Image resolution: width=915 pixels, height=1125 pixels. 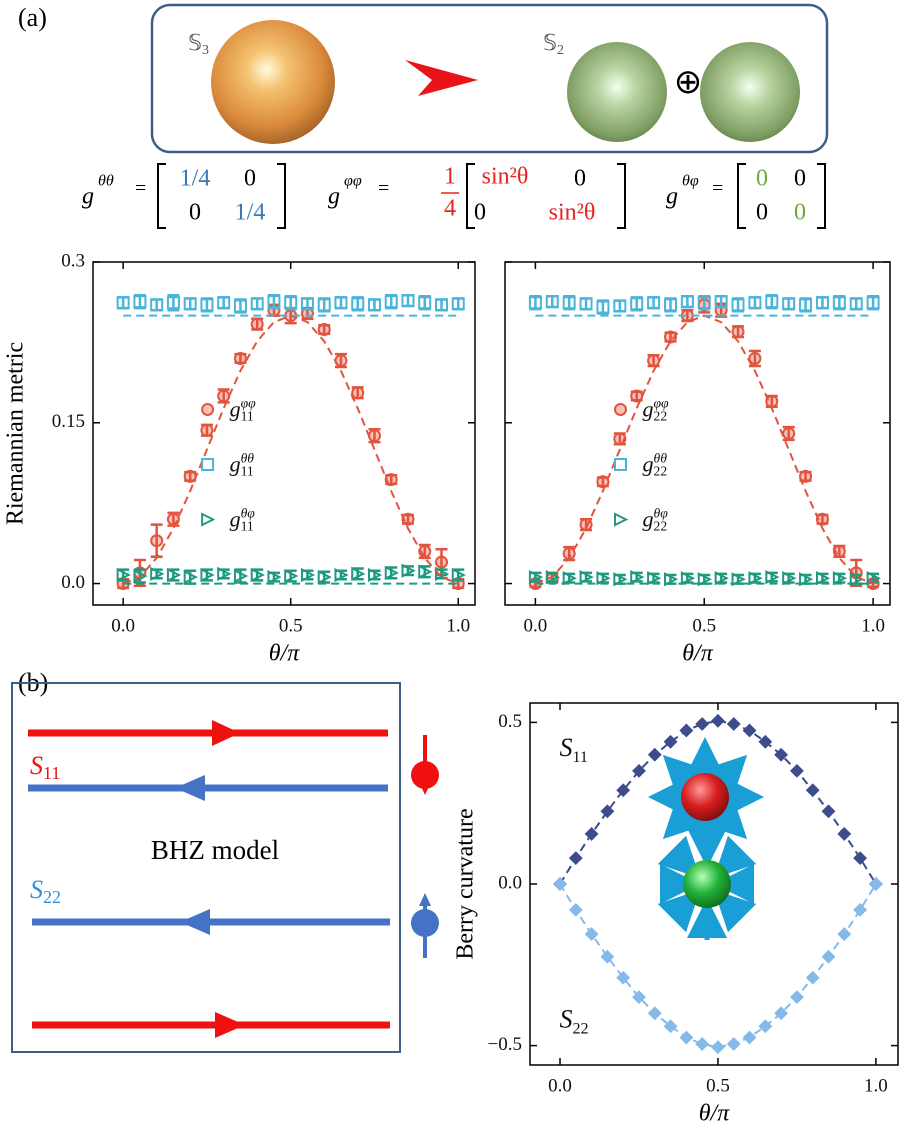 What do you see at coordinates (536, 625) in the screenshot?
I see `x-tick-label: 0.0` at bounding box center [536, 625].